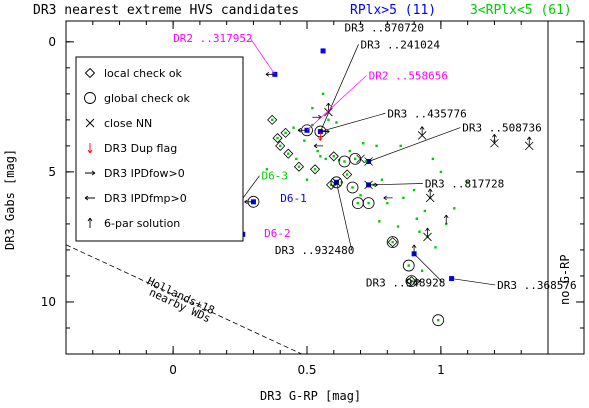 This screenshot has width=589, height=408. What do you see at coordinates (401, 44) in the screenshot?
I see `annotation-label: DR3 ..241024` at bounding box center [401, 44].